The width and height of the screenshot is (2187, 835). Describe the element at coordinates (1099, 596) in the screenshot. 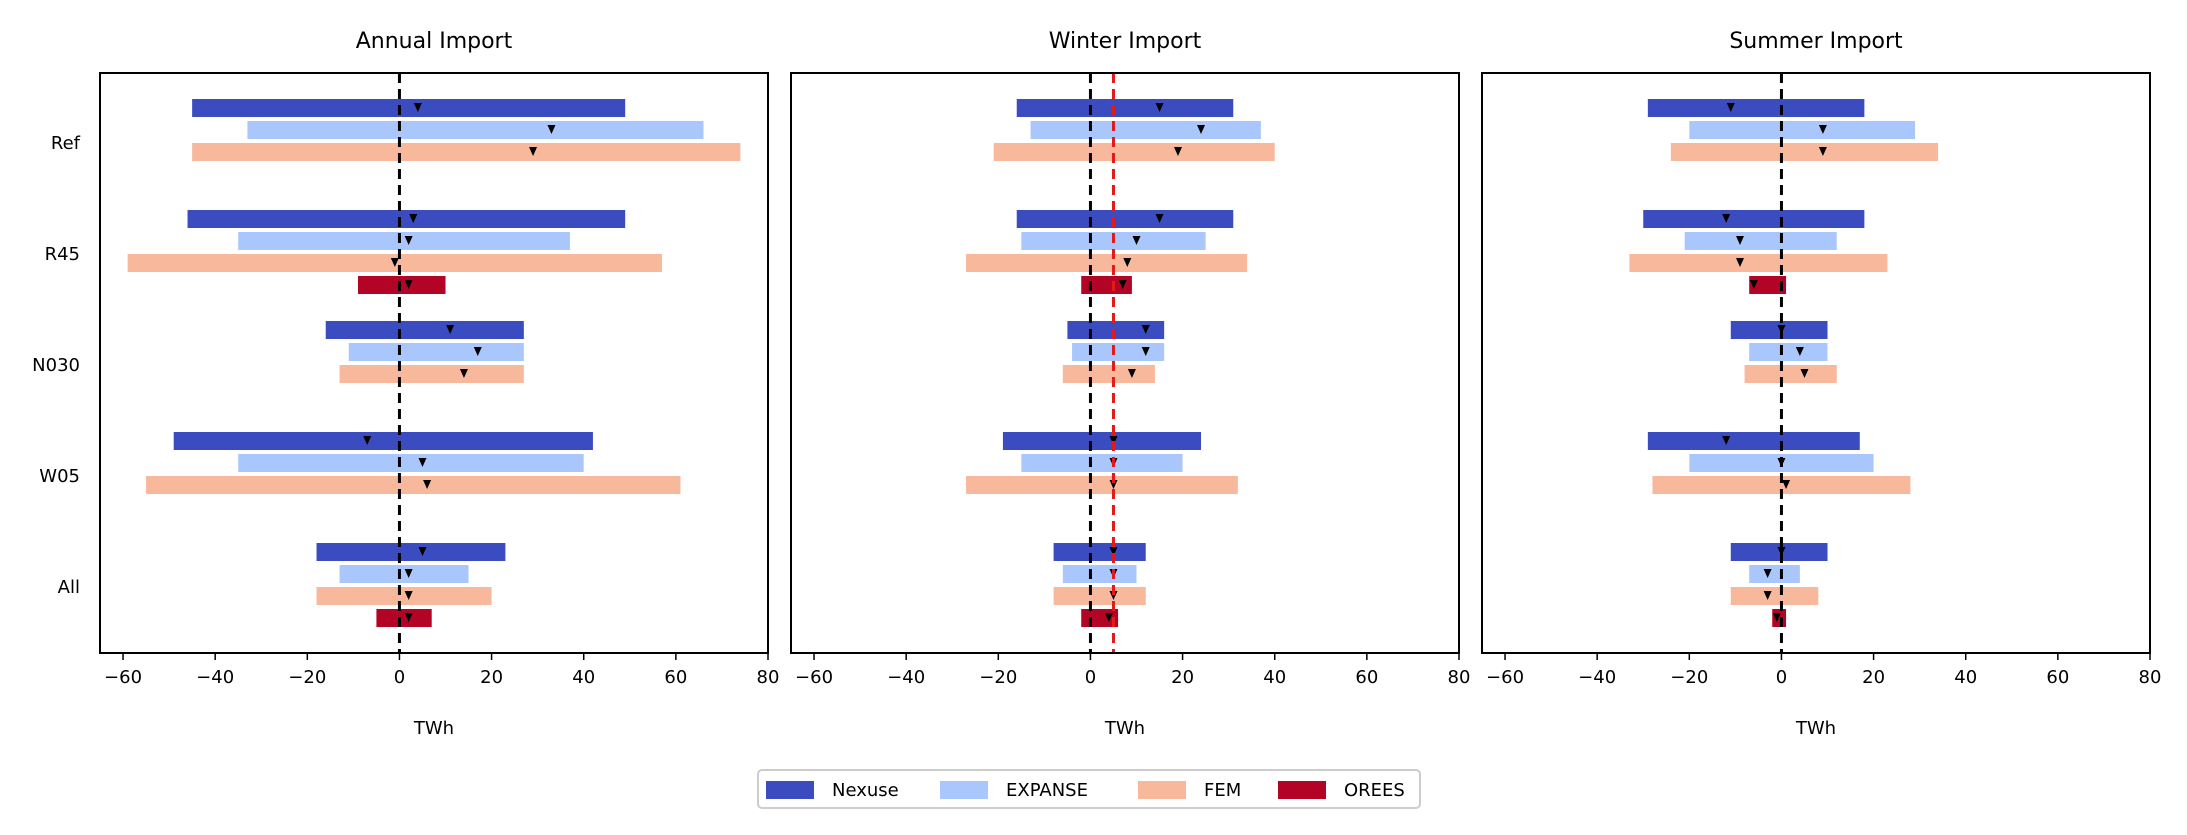

I see `range-bar-fem-all` at that location.